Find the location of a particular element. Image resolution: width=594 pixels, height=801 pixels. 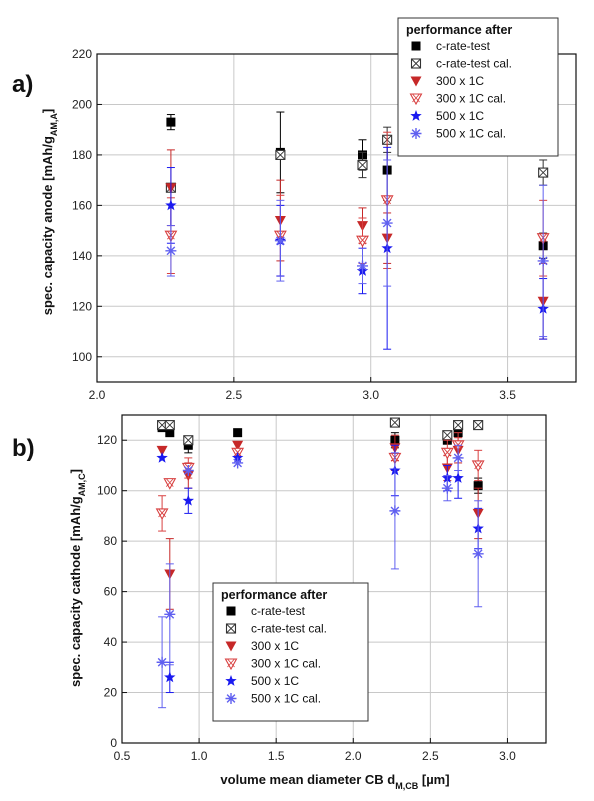

panel-a-y-tick-label: 120 is located at coordinates (82, 306).